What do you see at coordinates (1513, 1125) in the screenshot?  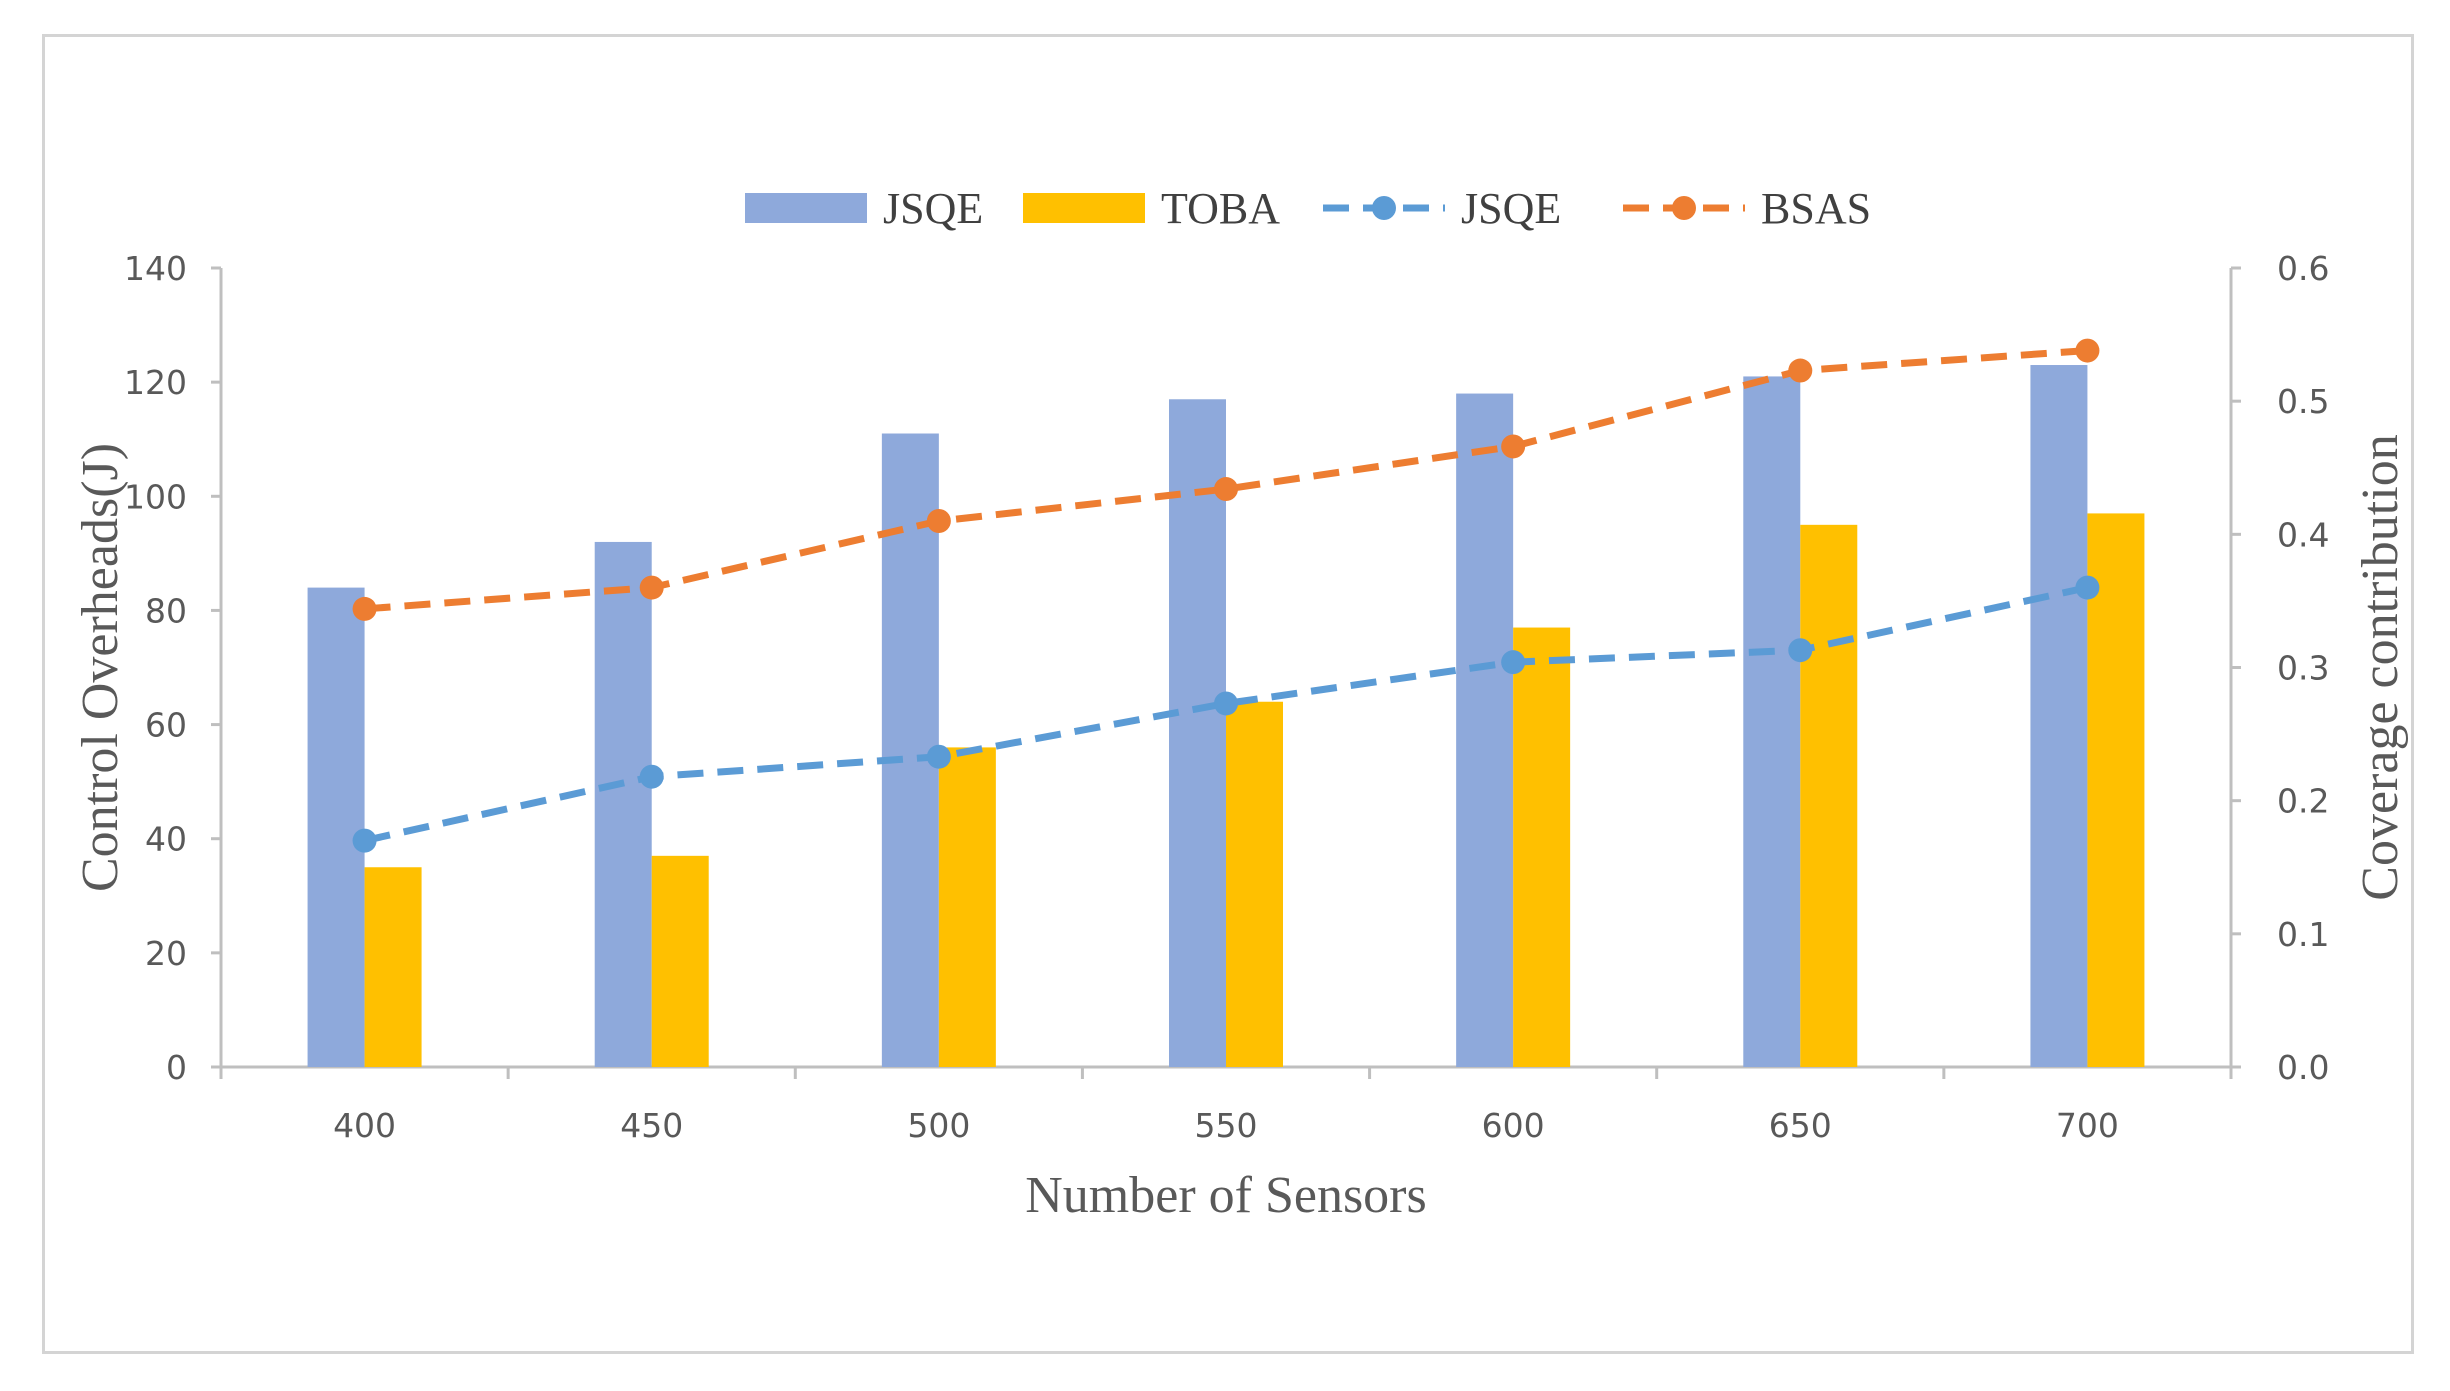 I see `x-tick-label: 600` at bounding box center [1513, 1125].